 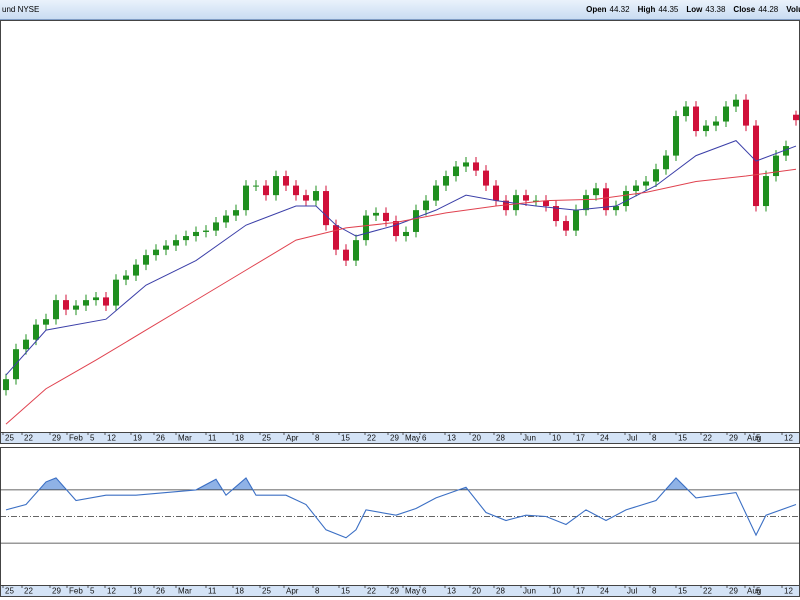 What do you see at coordinates (401, 508) in the screenshot?
I see `indicator-line` at bounding box center [401, 508].